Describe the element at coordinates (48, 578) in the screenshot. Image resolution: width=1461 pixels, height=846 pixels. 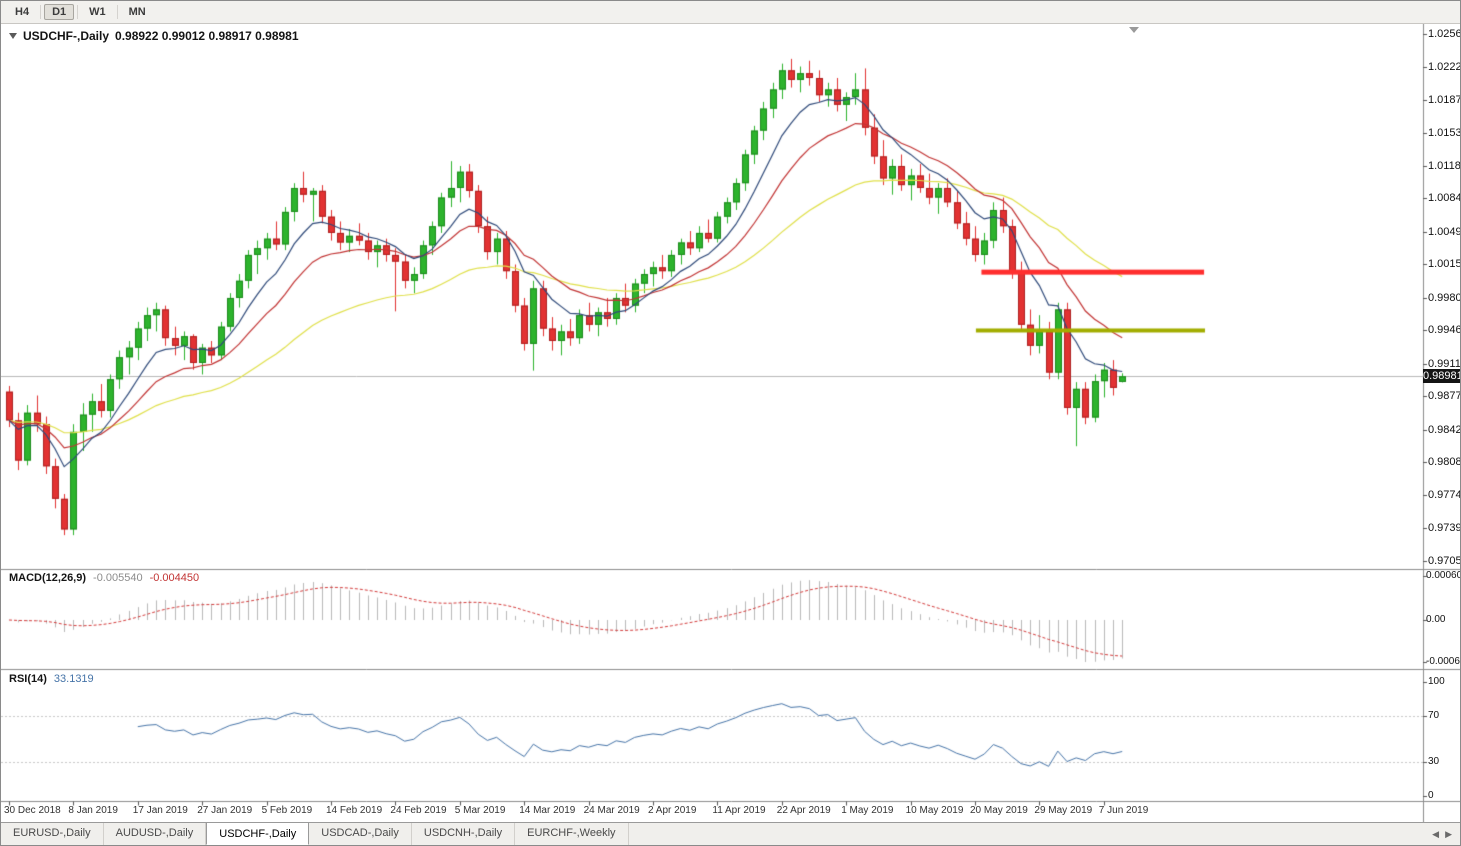
I see `macd-name: MACD(12,26,9)` at that location.